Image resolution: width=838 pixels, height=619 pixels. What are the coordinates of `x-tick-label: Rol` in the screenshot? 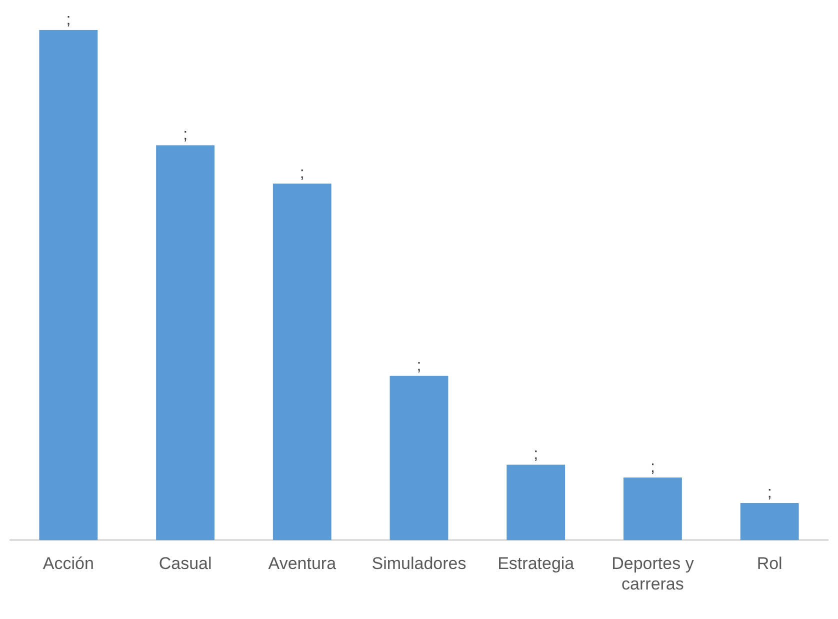 It's located at (769, 564).